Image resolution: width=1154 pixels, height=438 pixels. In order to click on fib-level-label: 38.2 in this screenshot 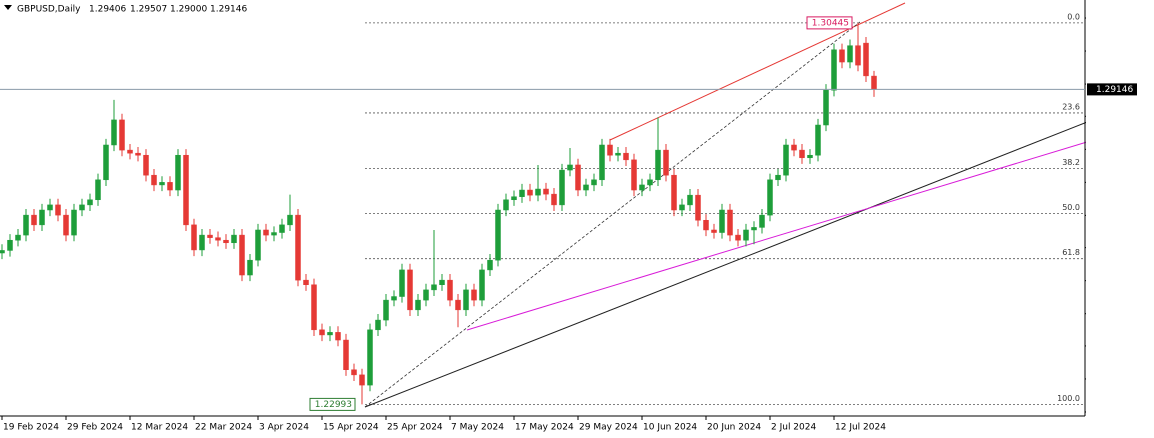, I will do `click(1071, 162)`.